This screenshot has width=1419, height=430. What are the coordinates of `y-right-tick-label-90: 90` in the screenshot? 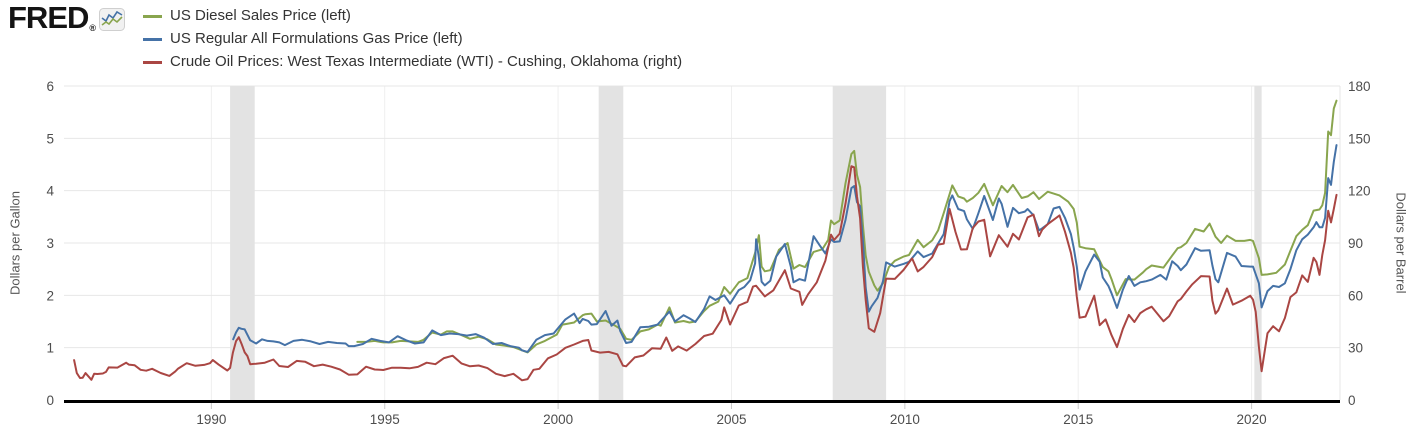 It's located at (1355, 243).